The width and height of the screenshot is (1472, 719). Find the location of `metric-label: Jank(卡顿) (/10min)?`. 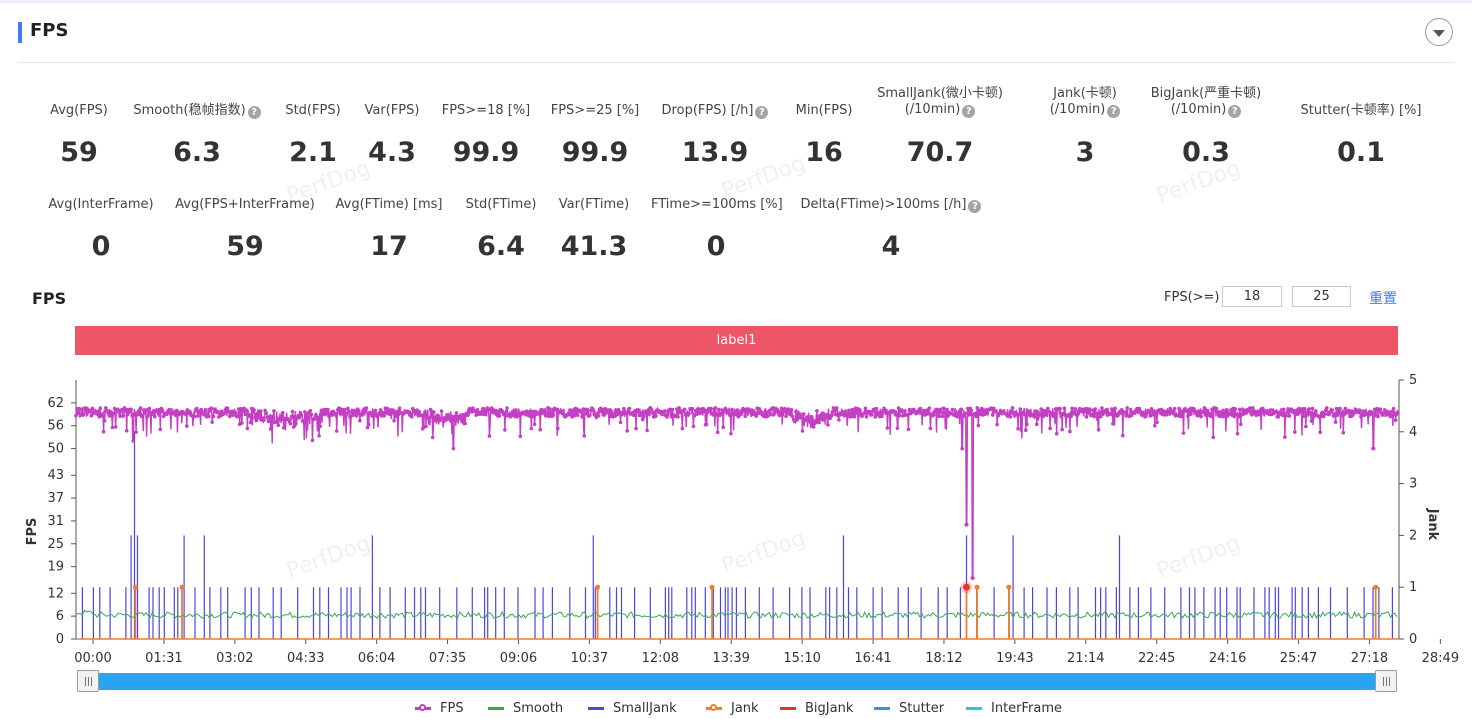

metric-label: Jank(卡顿) (/10min)? is located at coordinates (1085, 102).